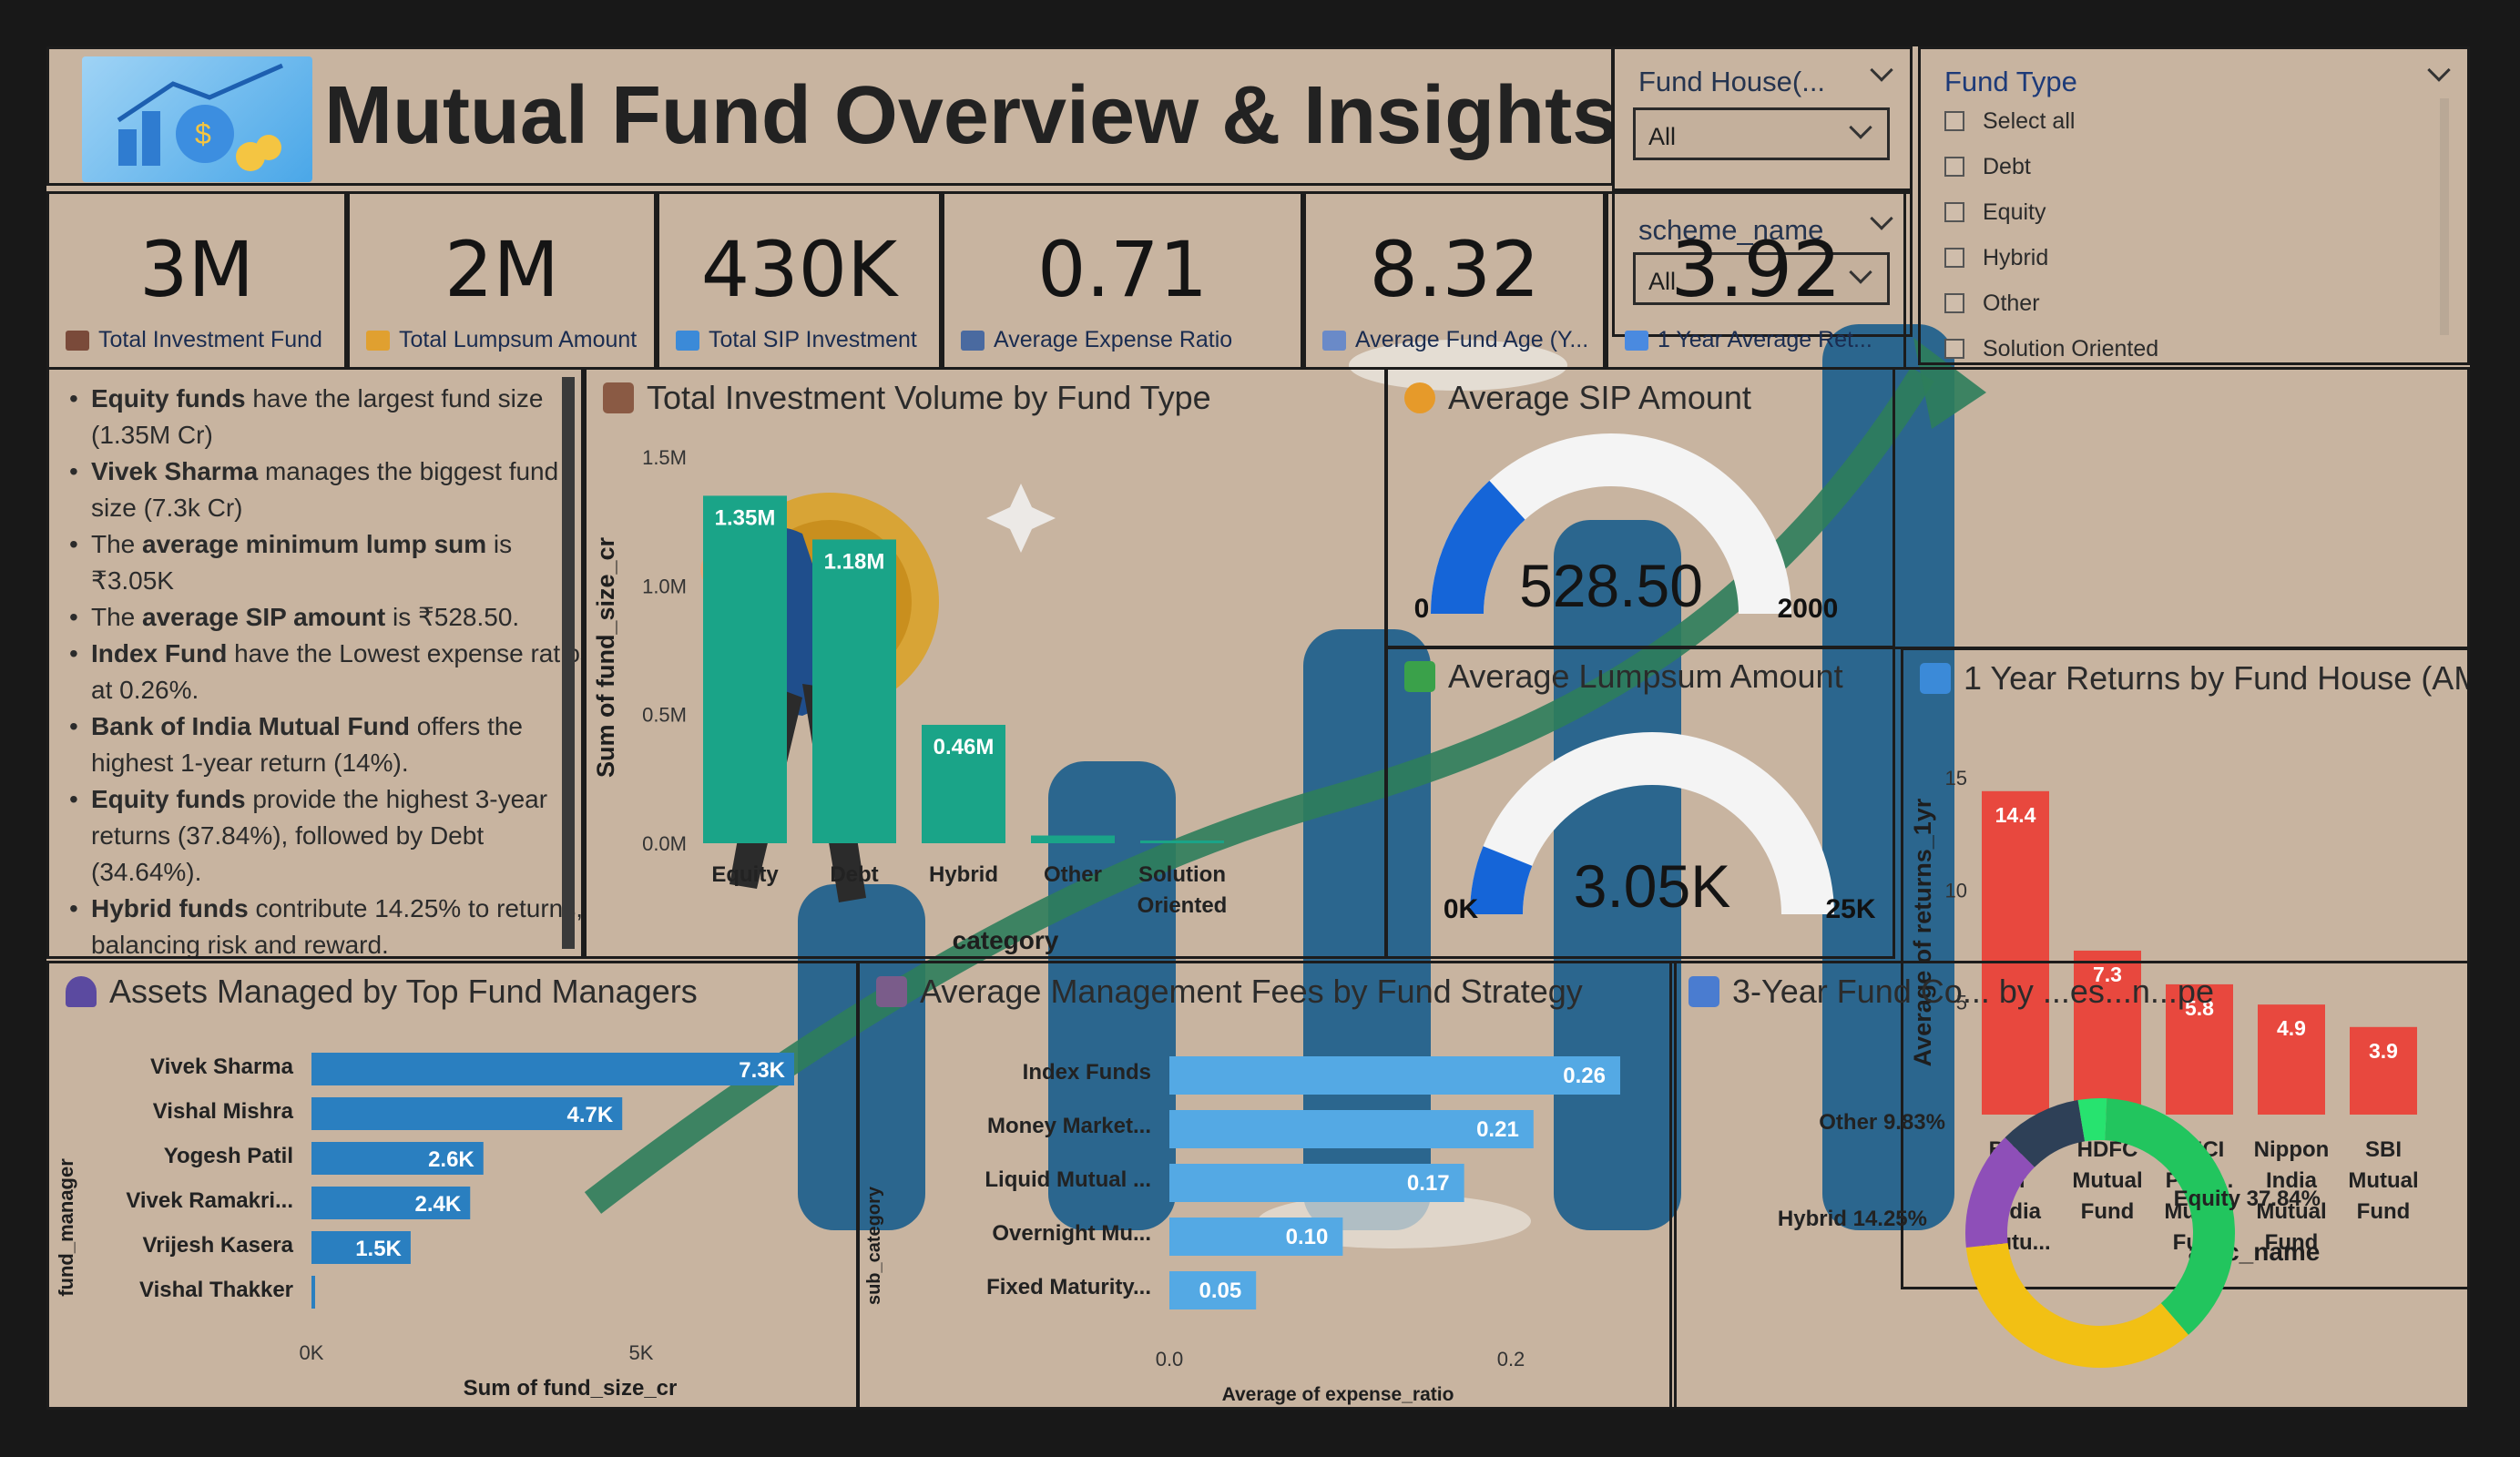 Image resolution: width=2520 pixels, height=1457 pixels. I want to click on scheme-name-slicer: scheme_name All, so click(1762, 264).